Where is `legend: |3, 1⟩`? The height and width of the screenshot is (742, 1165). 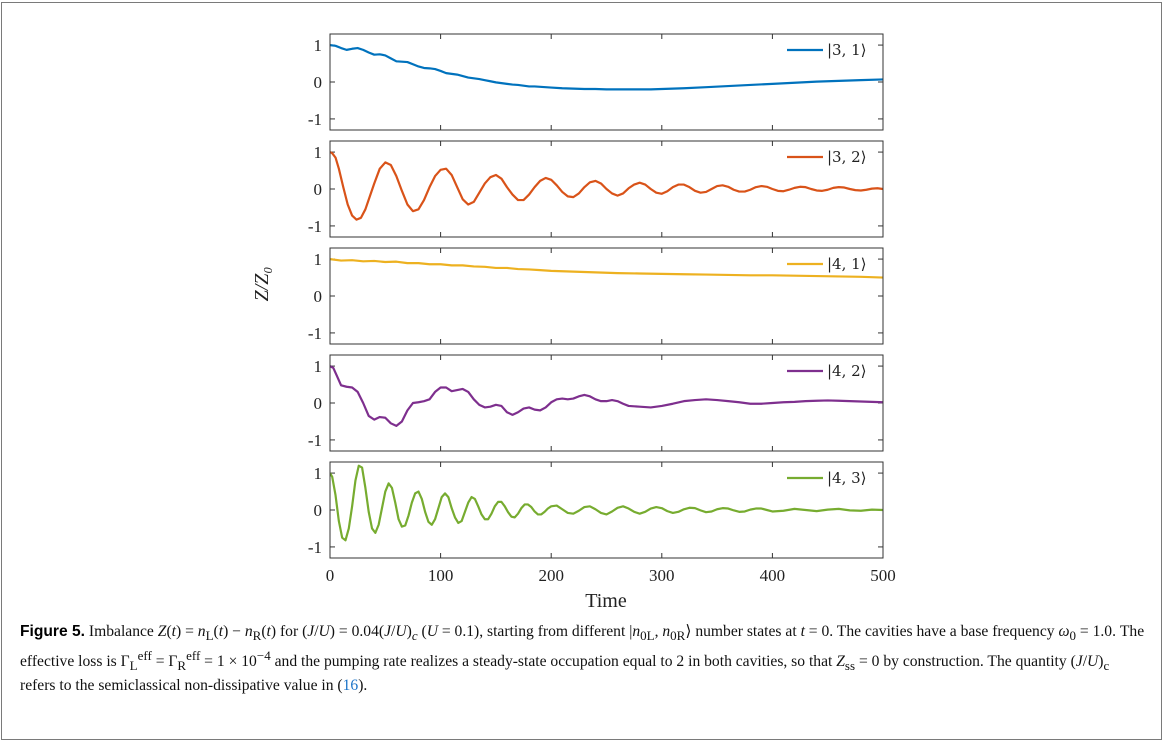 legend: |3, 1⟩ is located at coordinates (827, 50).